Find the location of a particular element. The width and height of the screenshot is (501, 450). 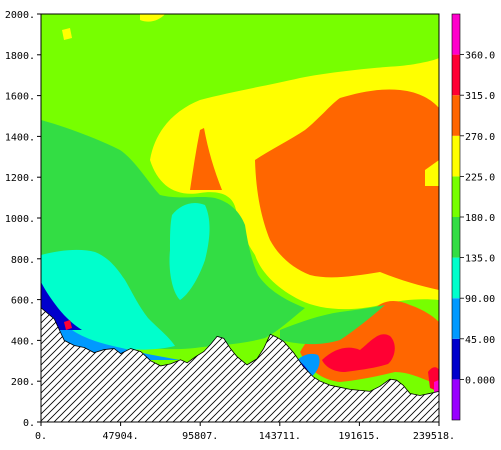

field-cyan-center is located at coordinates (189, 251).